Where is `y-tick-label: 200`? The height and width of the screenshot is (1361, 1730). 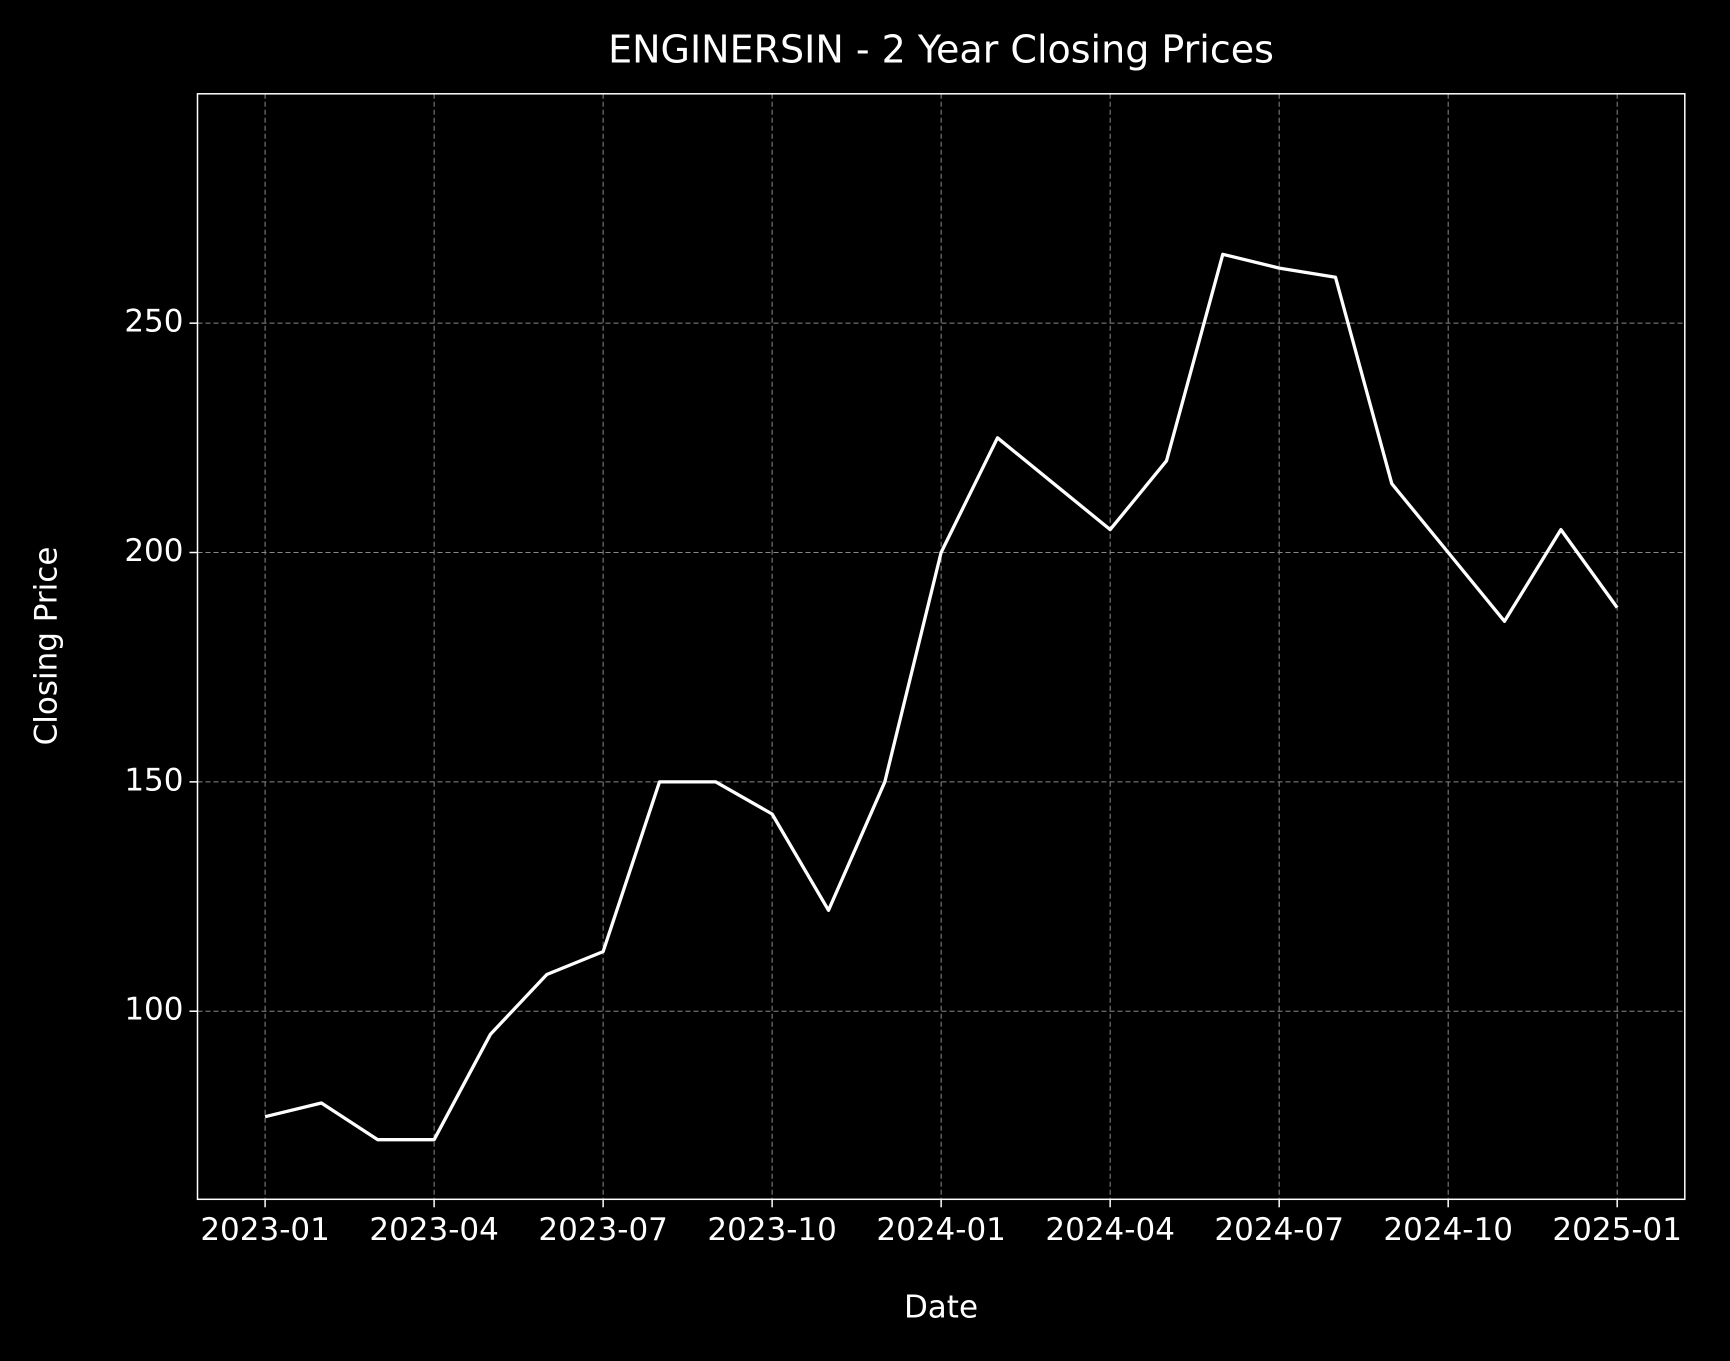 y-tick-label: 200 is located at coordinates (153, 551).